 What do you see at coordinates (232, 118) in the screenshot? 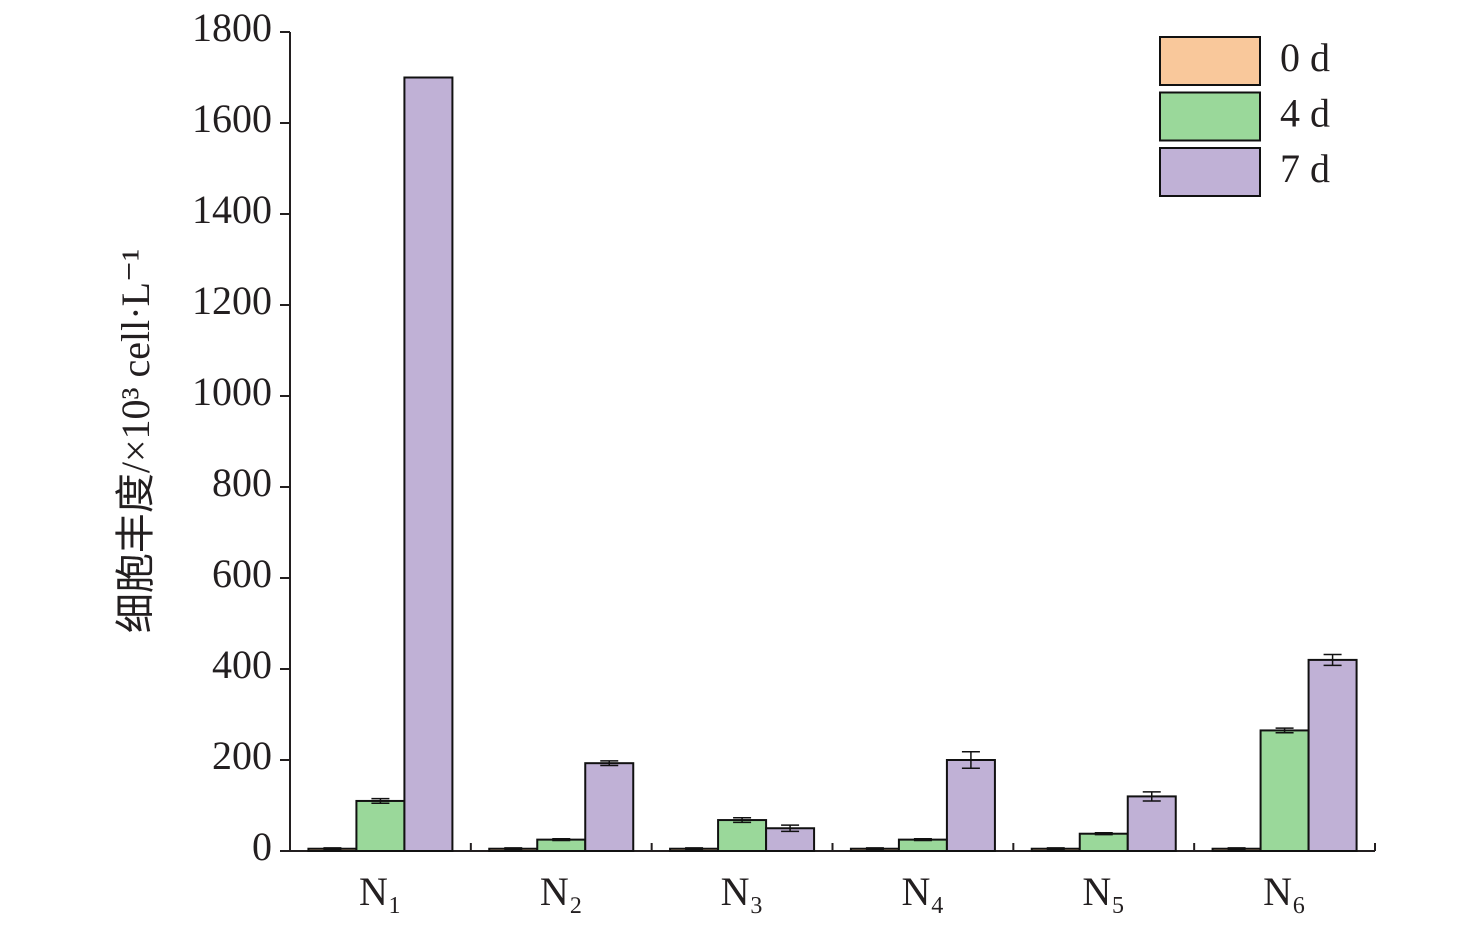
I see `y-tick-label: 1600` at bounding box center [232, 118].